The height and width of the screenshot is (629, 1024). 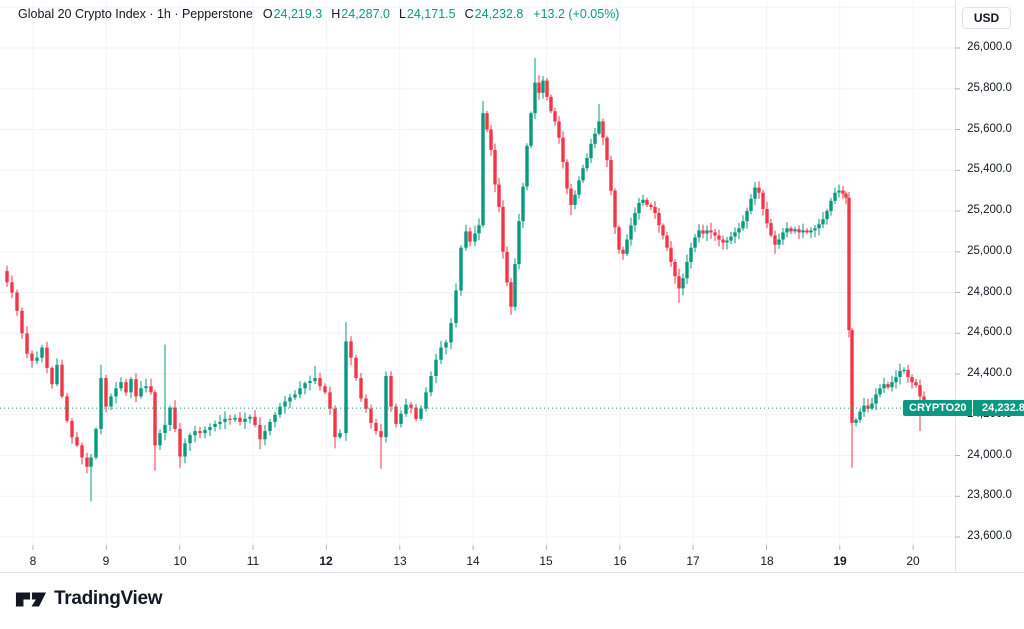 I want to click on time-axis-label: 13, so click(x=400, y=561).